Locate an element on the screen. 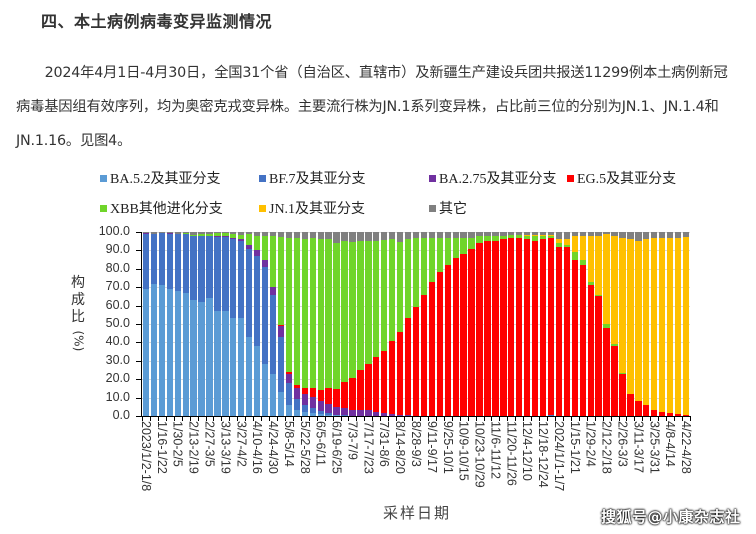 Image resolution: width=756 pixels, height=534 pixels. x-axis-title: 采样日期 is located at coordinates (417, 513).